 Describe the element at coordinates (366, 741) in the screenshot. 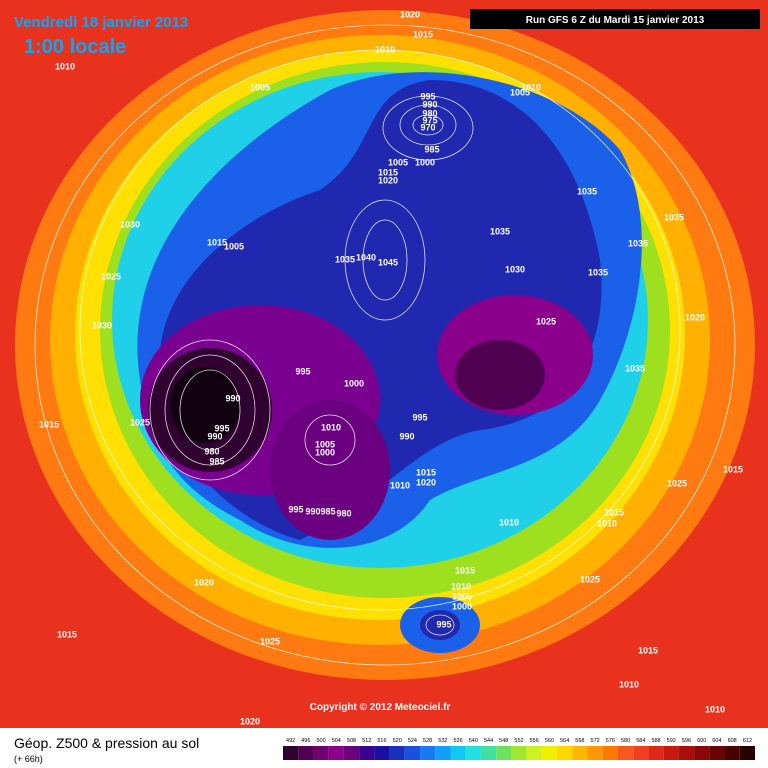

I see `scale-label: 512` at that location.